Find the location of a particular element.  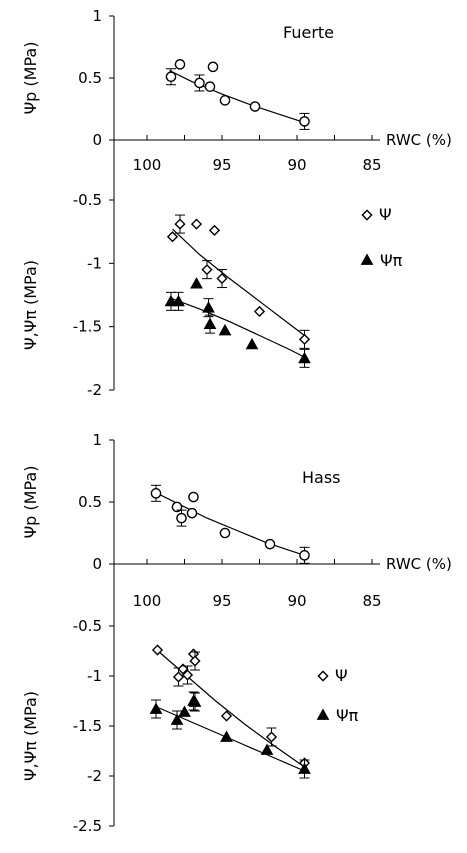

fuerte-xtick-label: 100 is located at coordinates (147, 165).